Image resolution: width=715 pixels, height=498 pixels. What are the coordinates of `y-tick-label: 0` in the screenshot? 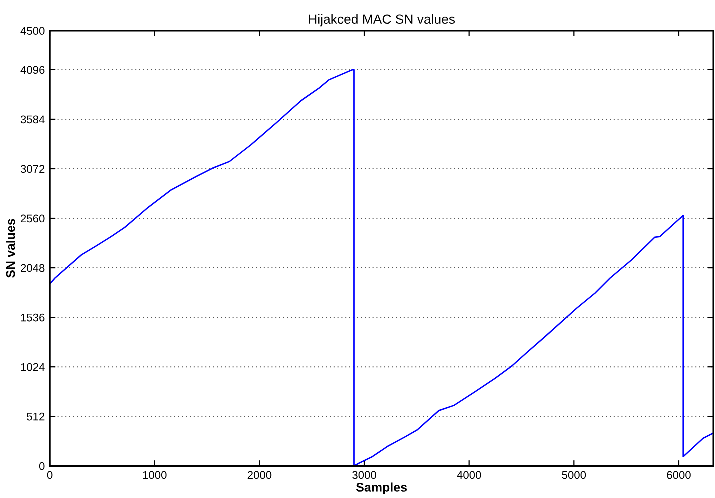 It's located at (42, 466).